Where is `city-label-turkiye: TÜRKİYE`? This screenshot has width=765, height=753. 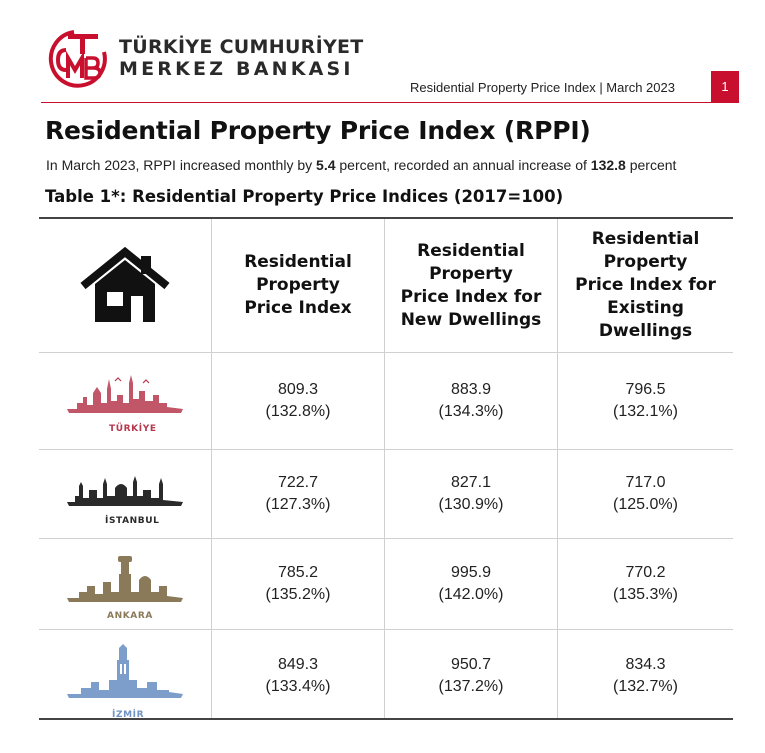 city-label-turkiye: TÜRKİYE is located at coordinates (133, 429).